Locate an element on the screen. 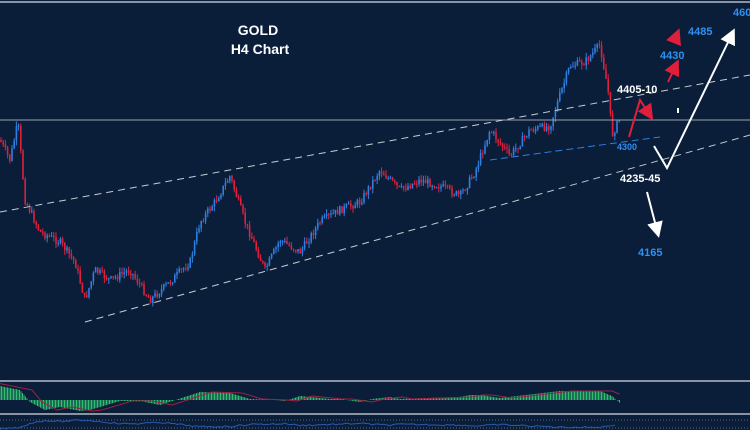  level-4485: 4485 is located at coordinates (700, 32).